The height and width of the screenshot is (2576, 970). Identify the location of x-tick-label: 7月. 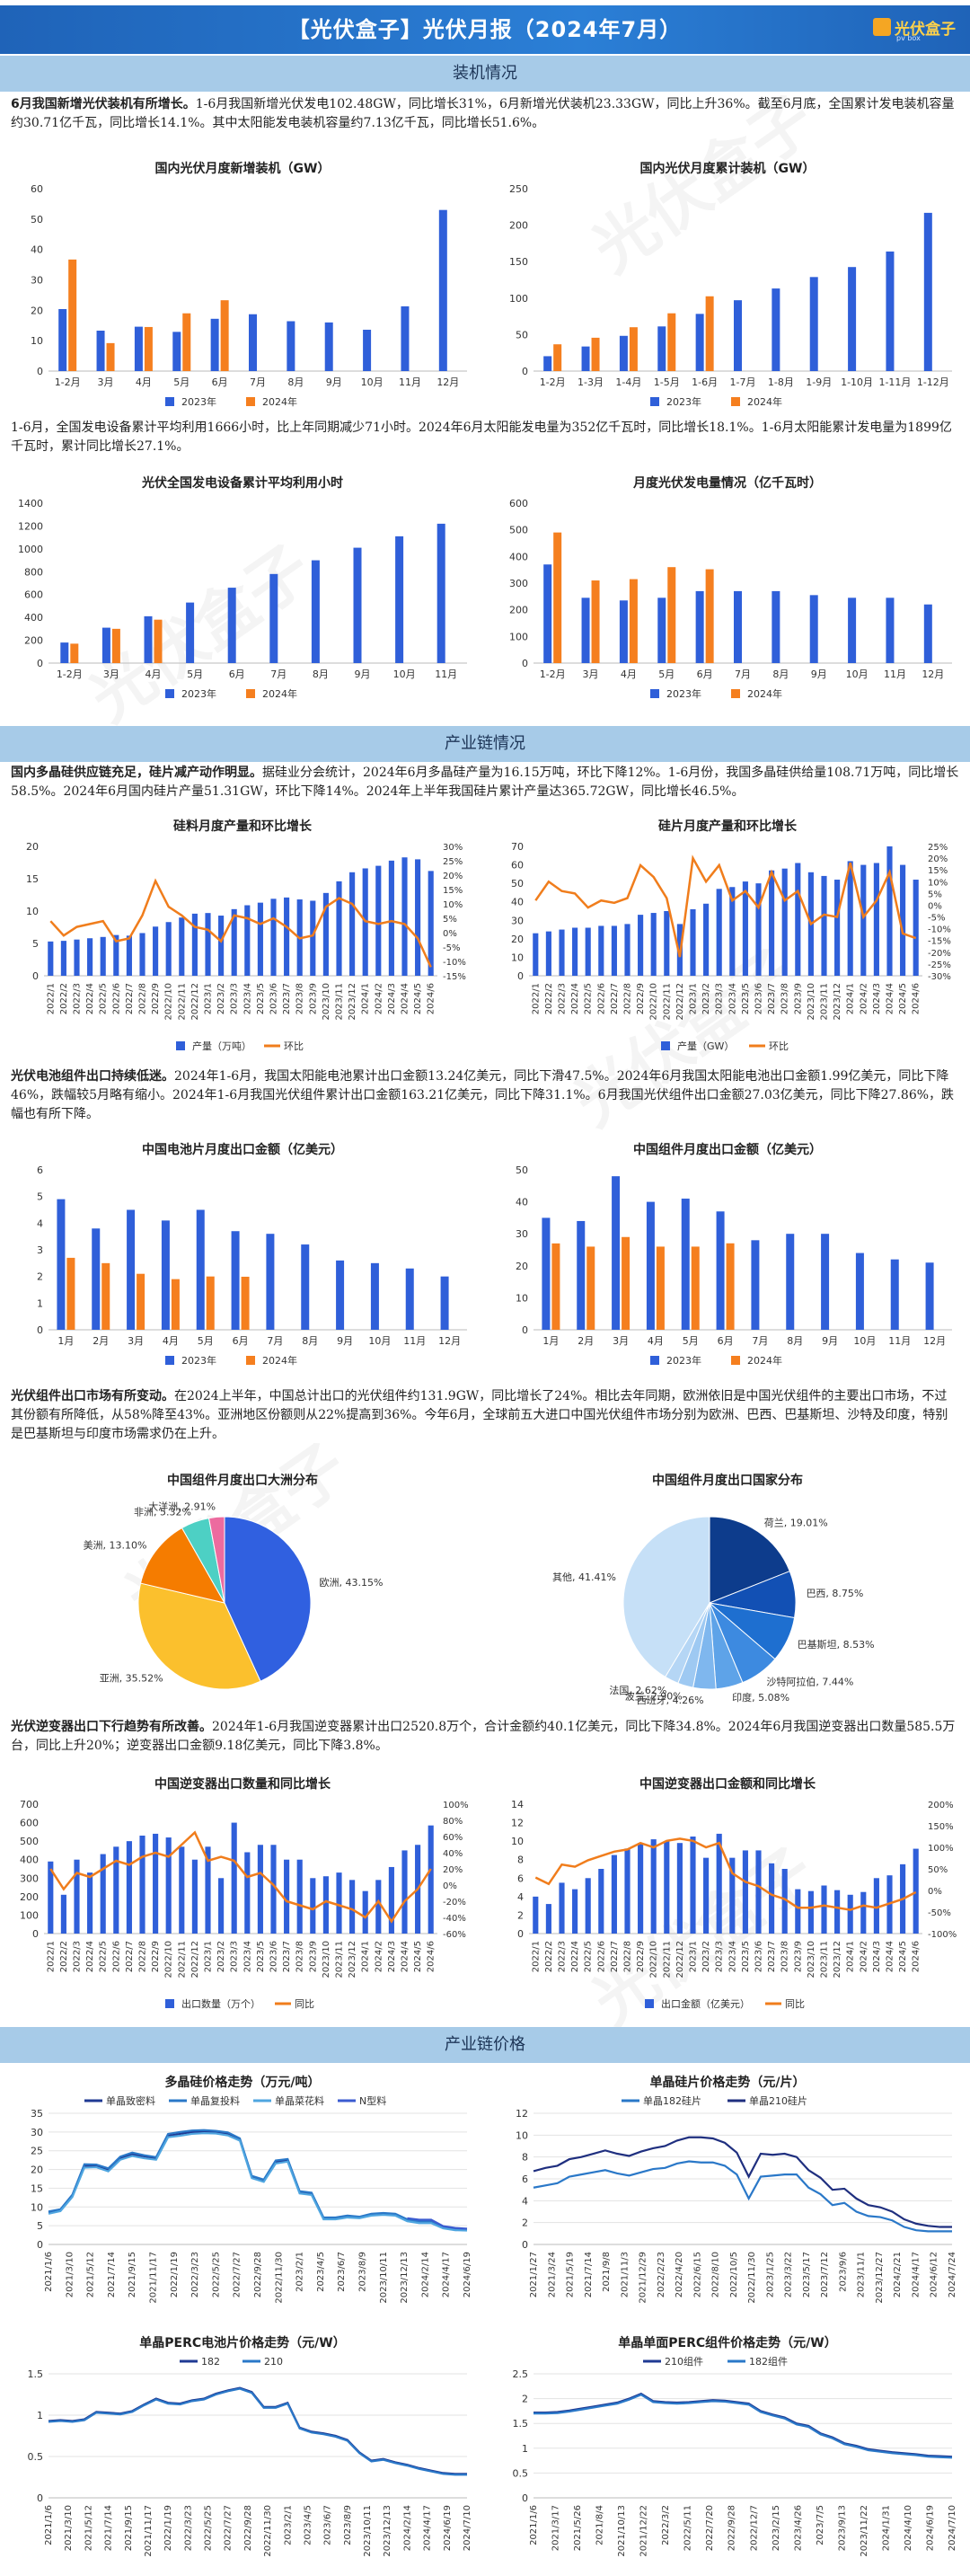
(743, 674).